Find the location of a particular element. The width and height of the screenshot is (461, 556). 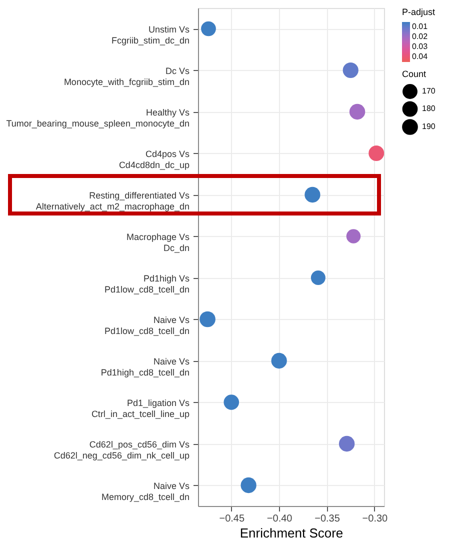

y-tick-label: Dc Vs Monocyte_with_fcgriib_stim_dn is located at coordinates (127, 76).